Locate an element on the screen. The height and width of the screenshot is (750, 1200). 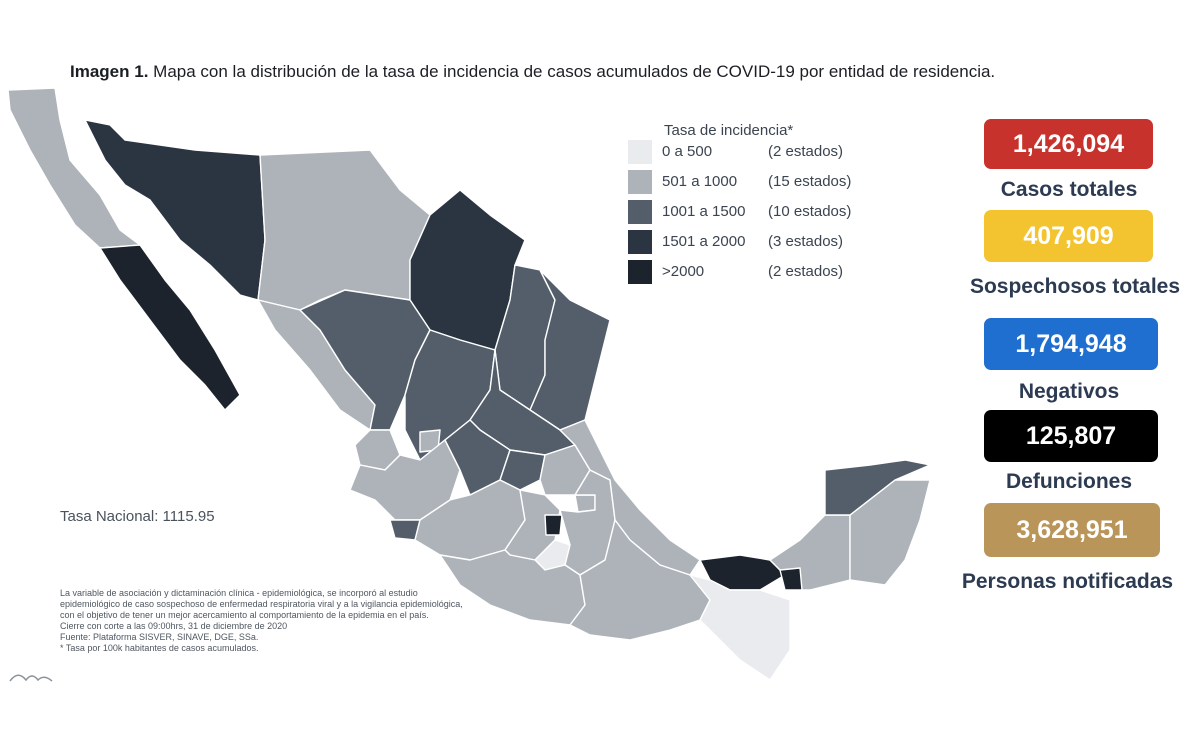
stat-value: 125,807 is located at coordinates (1071, 436).